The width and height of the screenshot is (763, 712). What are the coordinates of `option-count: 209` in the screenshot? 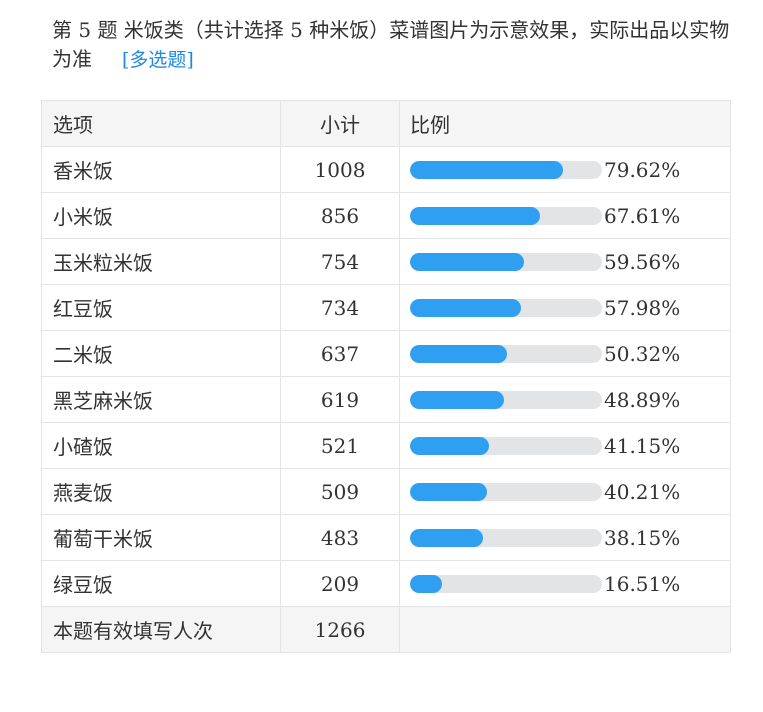 It's located at (340, 583).